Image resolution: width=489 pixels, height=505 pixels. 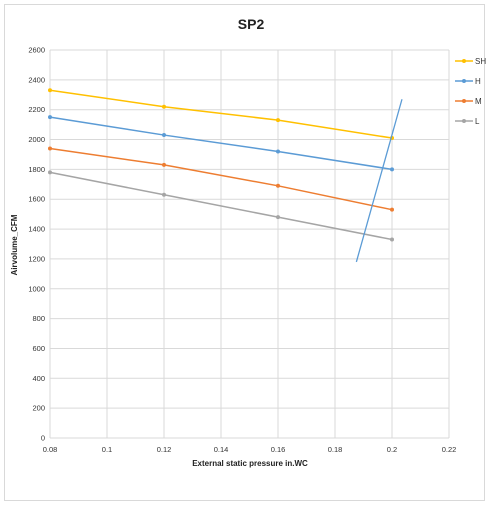 What do you see at coordinates (335, 449) in the screenshot?
I see `x-tick-label: 0.18` at bounding box center [335, 449].